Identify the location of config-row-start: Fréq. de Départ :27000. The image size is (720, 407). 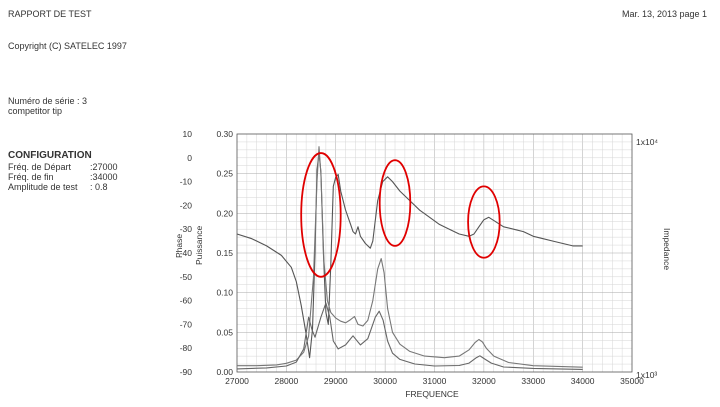
(63, 167).